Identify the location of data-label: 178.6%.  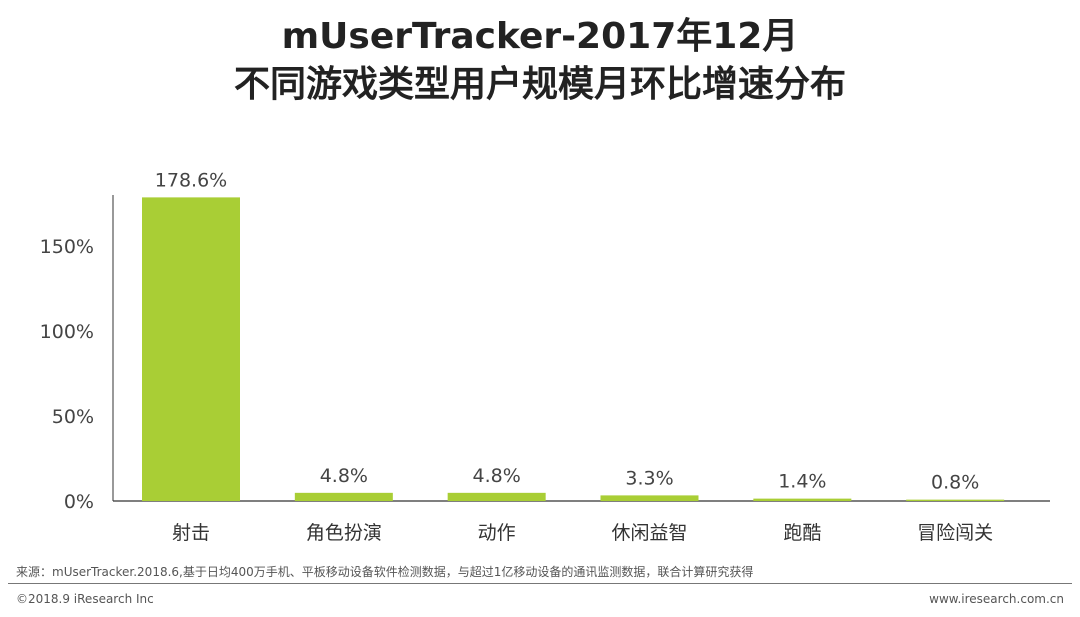
(191, 180).